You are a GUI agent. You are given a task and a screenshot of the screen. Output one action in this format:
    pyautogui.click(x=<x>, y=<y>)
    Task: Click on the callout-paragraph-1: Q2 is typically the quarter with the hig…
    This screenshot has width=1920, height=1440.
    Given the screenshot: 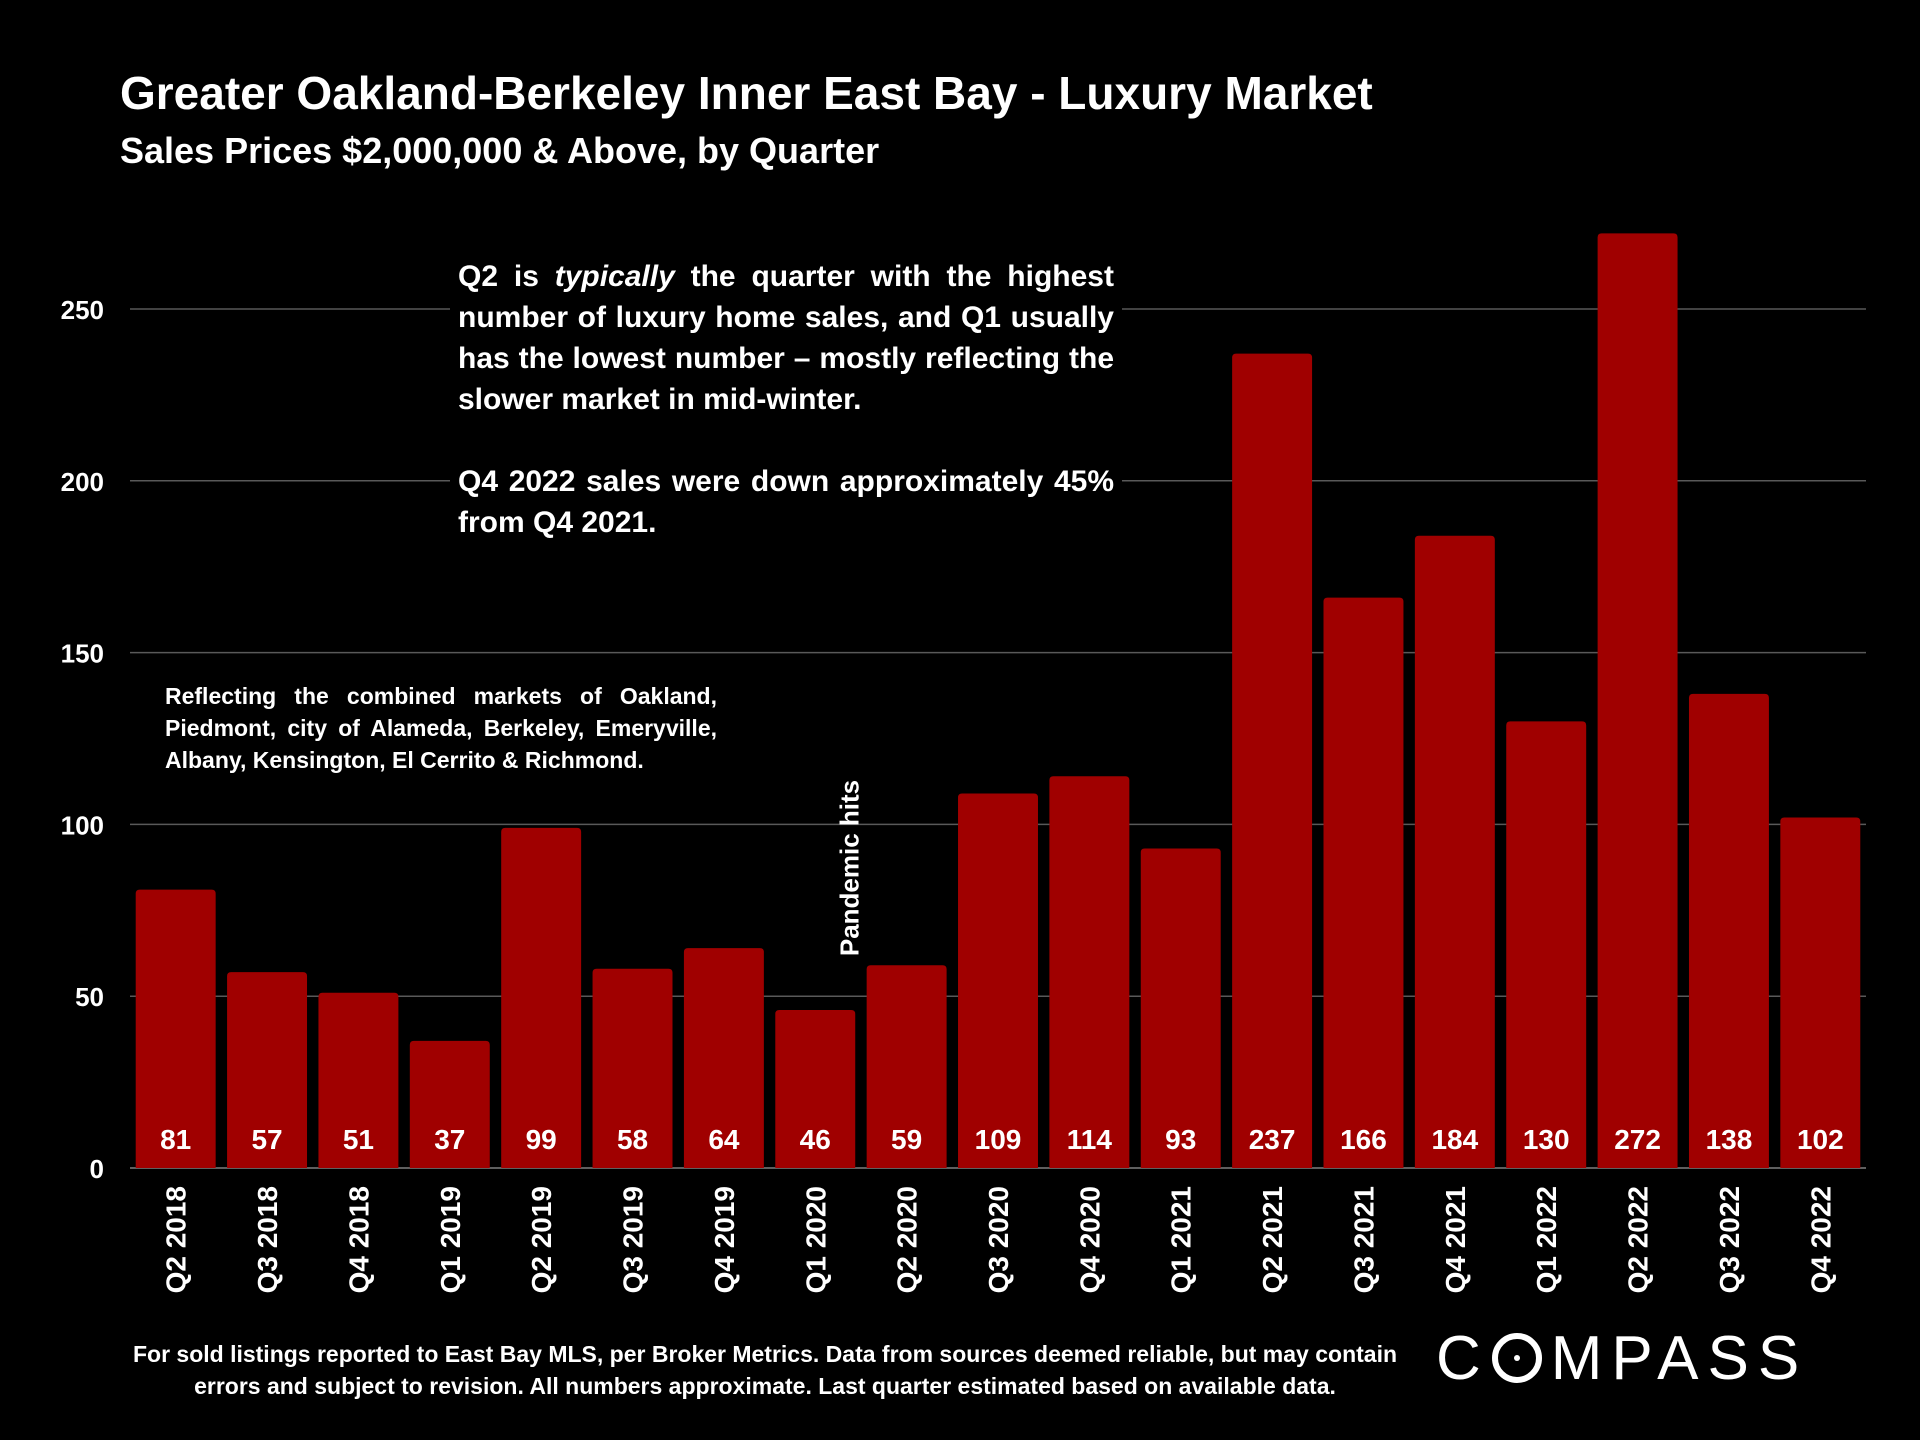 What is the action you would take?
    pyautogui.click(x=786, y=338)
    